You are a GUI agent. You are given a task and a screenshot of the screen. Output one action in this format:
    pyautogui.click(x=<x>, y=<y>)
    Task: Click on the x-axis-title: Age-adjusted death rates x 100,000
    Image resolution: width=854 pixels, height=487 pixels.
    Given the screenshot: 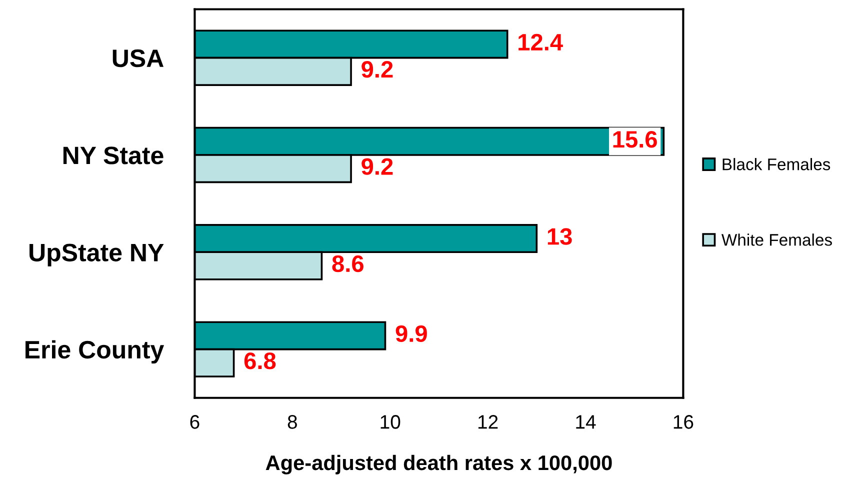 What is the action you would take?
    pyautogui.click(x=439, y=464)
    